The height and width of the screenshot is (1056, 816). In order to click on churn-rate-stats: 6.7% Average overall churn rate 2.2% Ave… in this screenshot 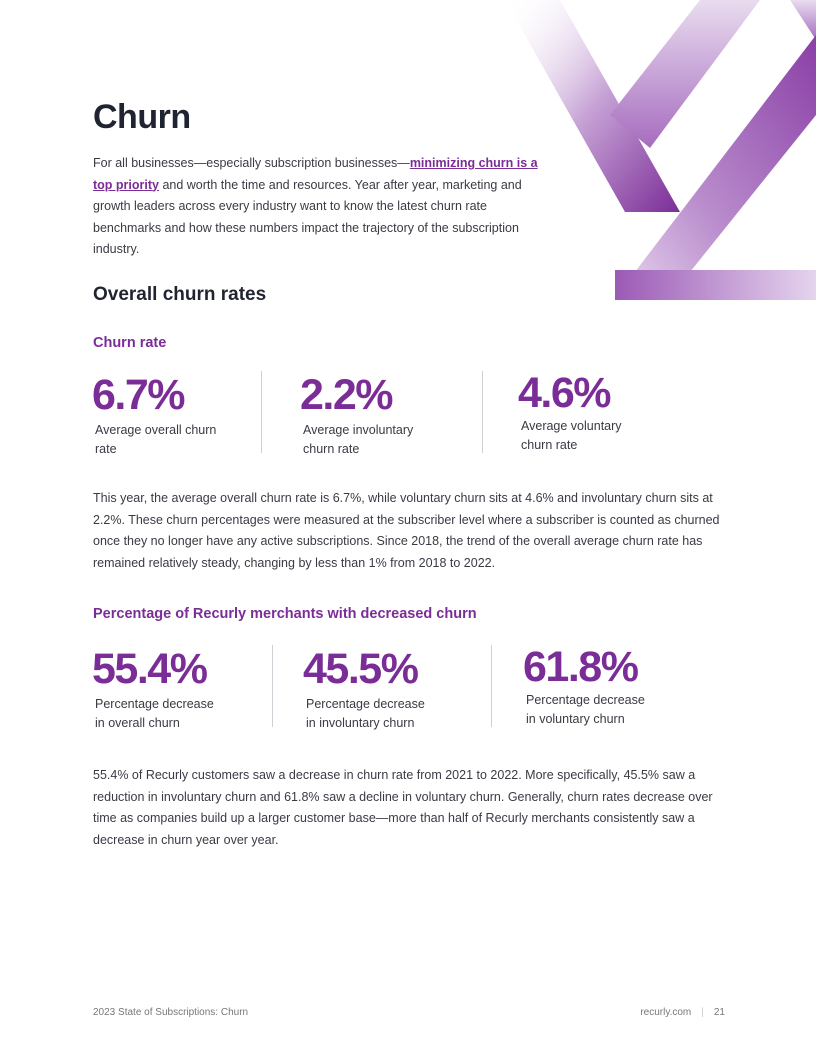, I will do `click(405, 414)`.